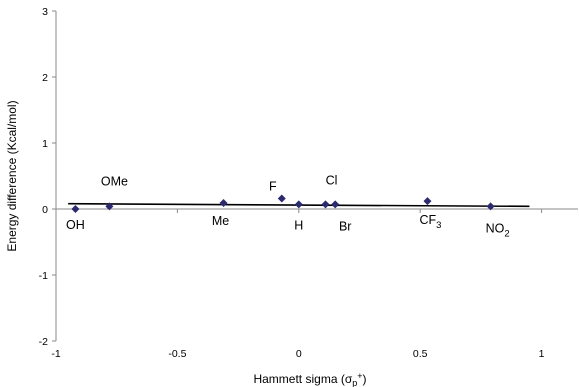 The height and width of the screenshot is (387, 579). Describe the element at coordinates (12, 175) in the screenshot. I see `y-axis-label: Energy difference (Kcal/mol)` at that location.